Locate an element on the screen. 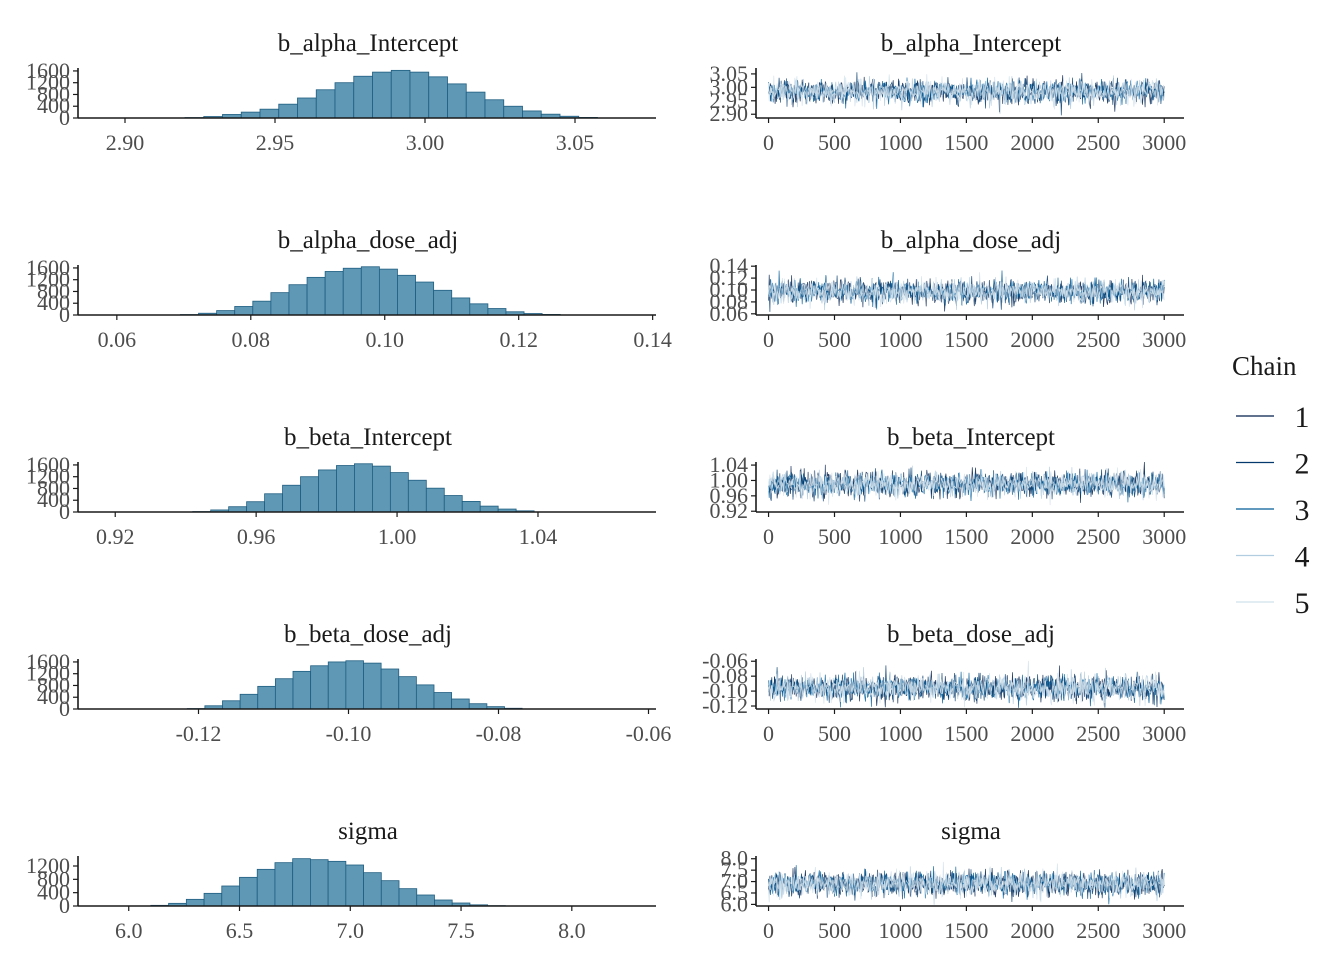 The height and width of the screenshot is (960, 1344). y-tick-label: -0.10 is located at coordinates (725, 690).